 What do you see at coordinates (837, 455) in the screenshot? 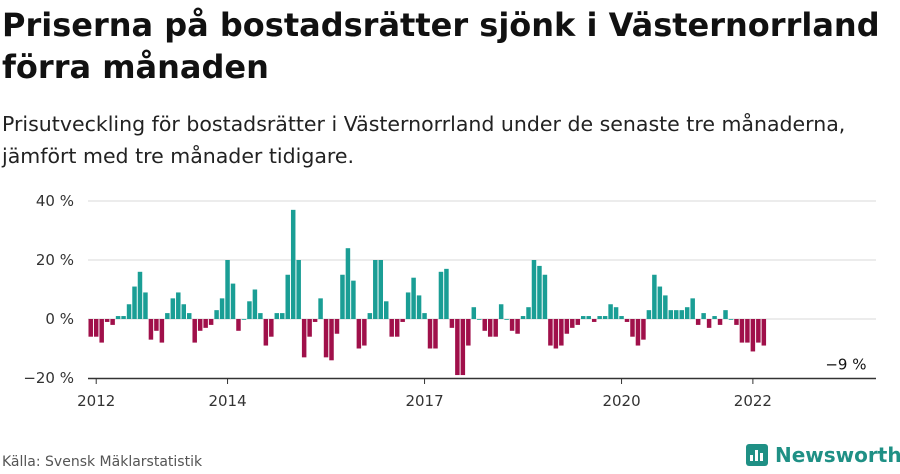
I see `brand-name: Newsworthy` at bounding box center [837, 455].